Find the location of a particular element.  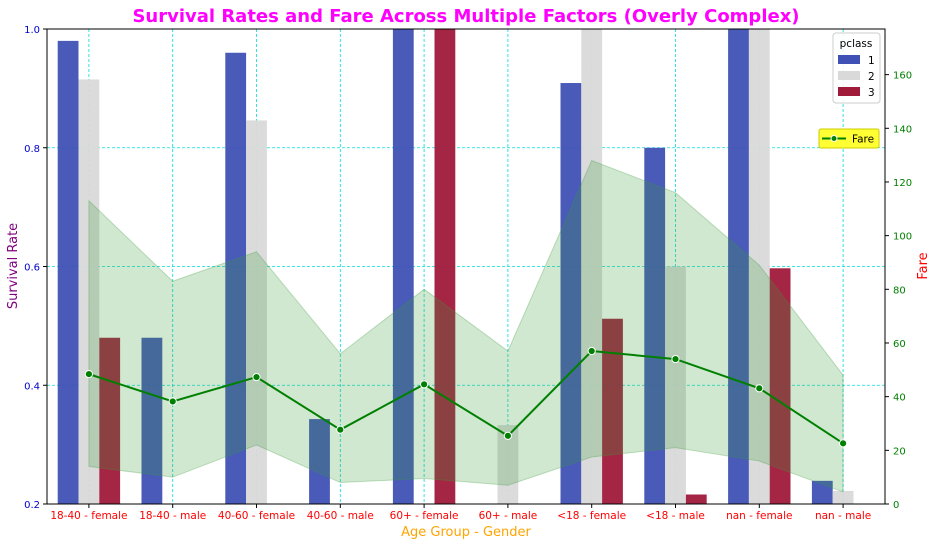

x-tick-label: nan - female is located at coordinates (759, 516).